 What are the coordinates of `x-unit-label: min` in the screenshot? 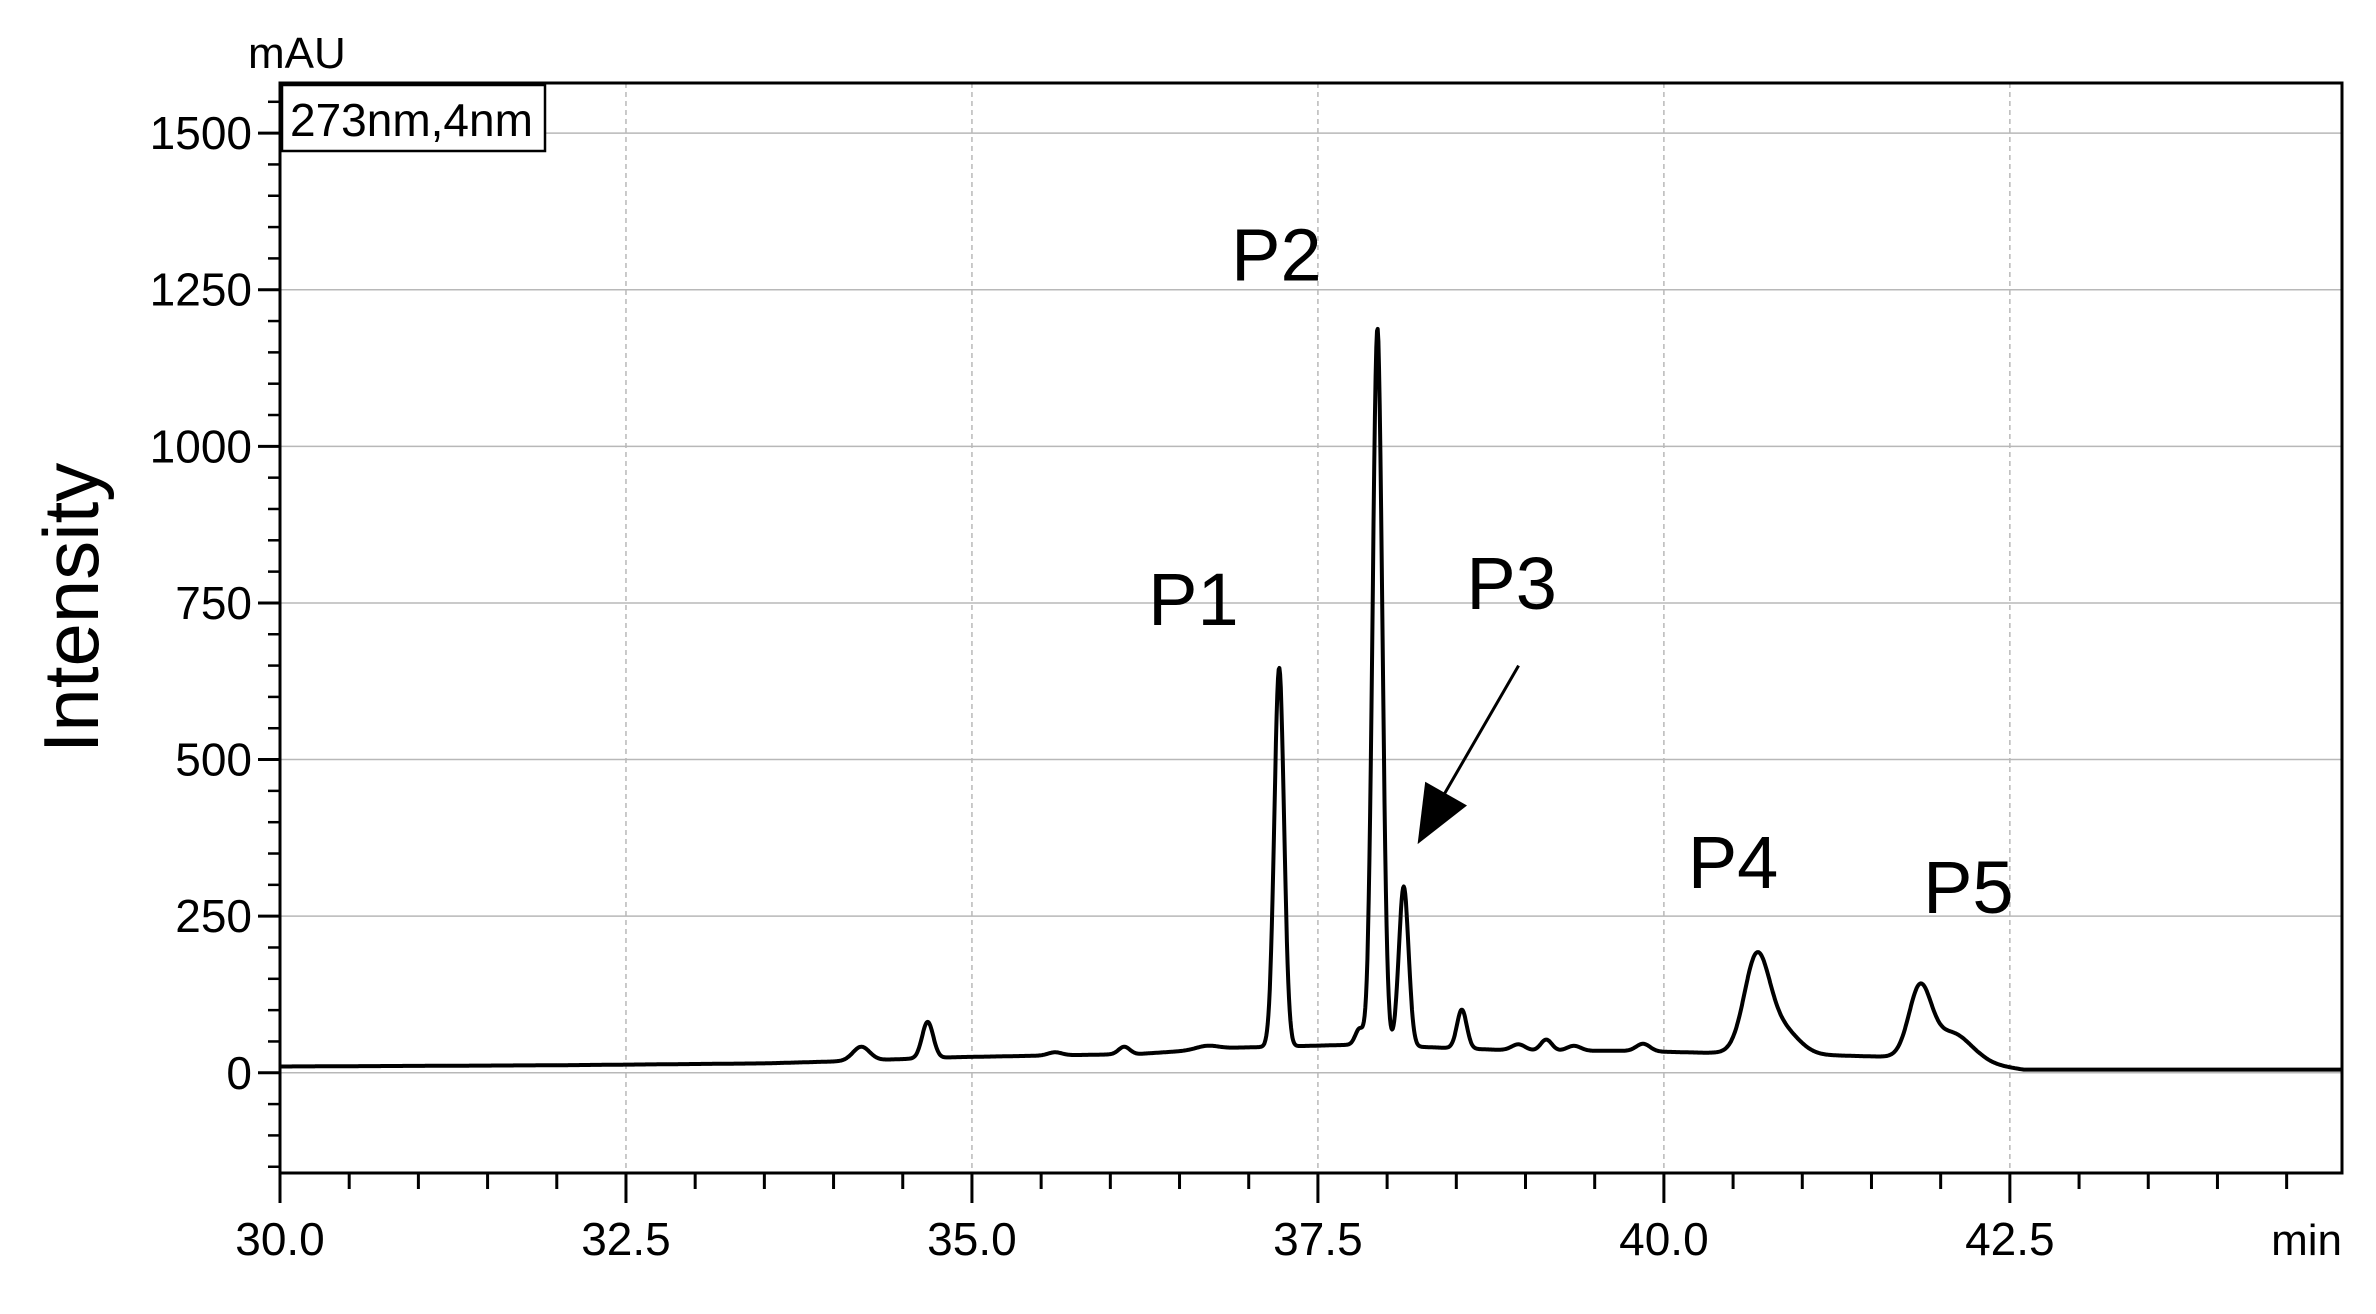 It's located at (2306, 1240).